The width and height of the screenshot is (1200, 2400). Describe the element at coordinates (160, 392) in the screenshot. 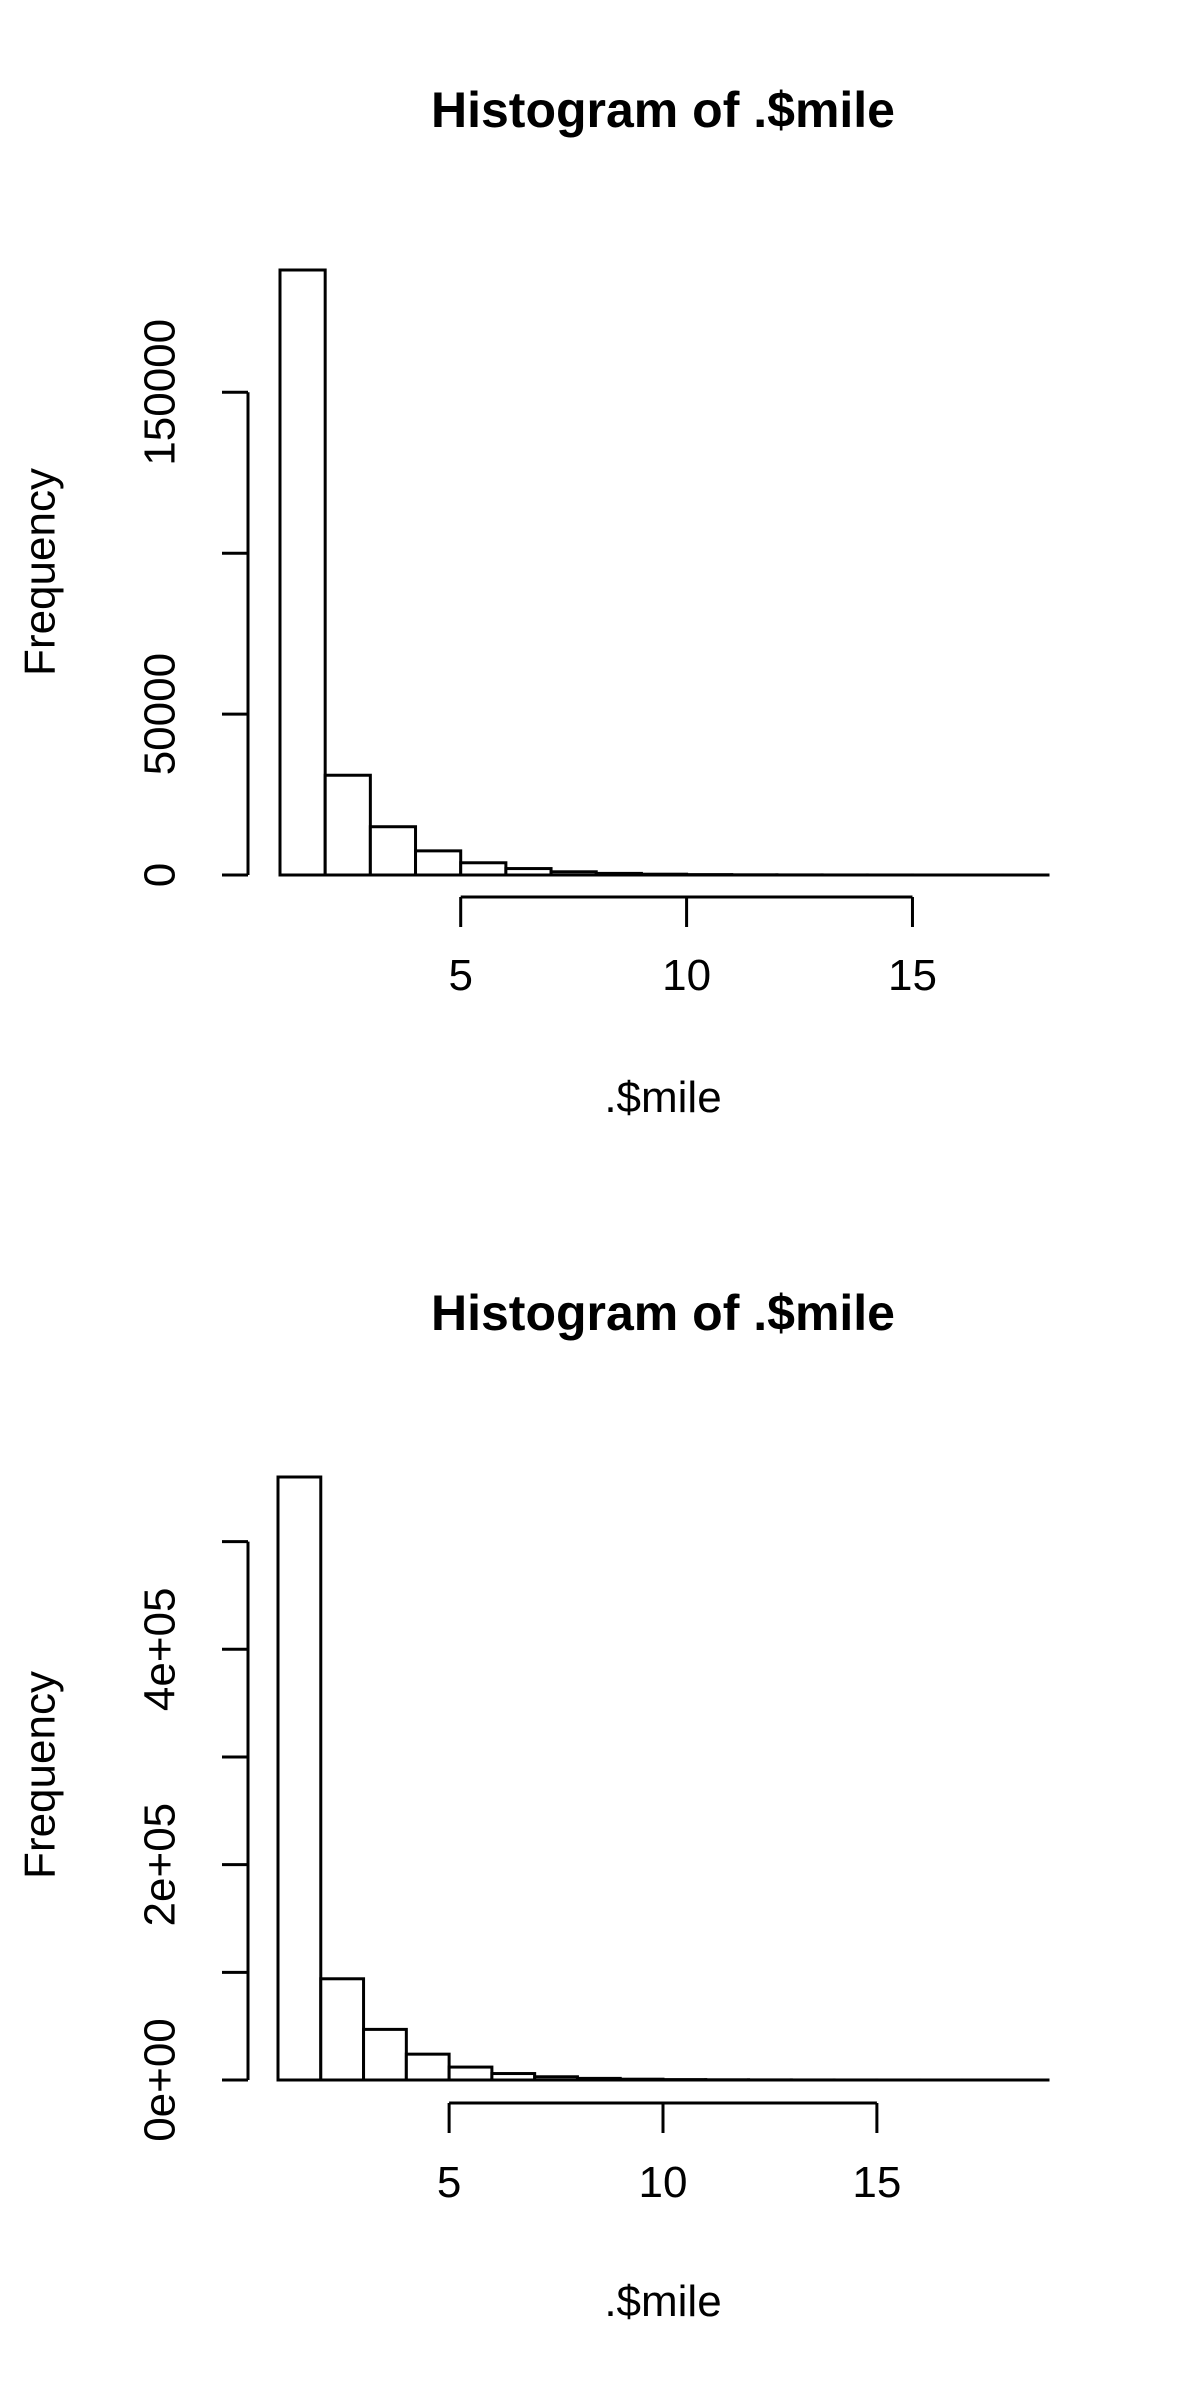

I see `y-tick-label: 150000` at that location.